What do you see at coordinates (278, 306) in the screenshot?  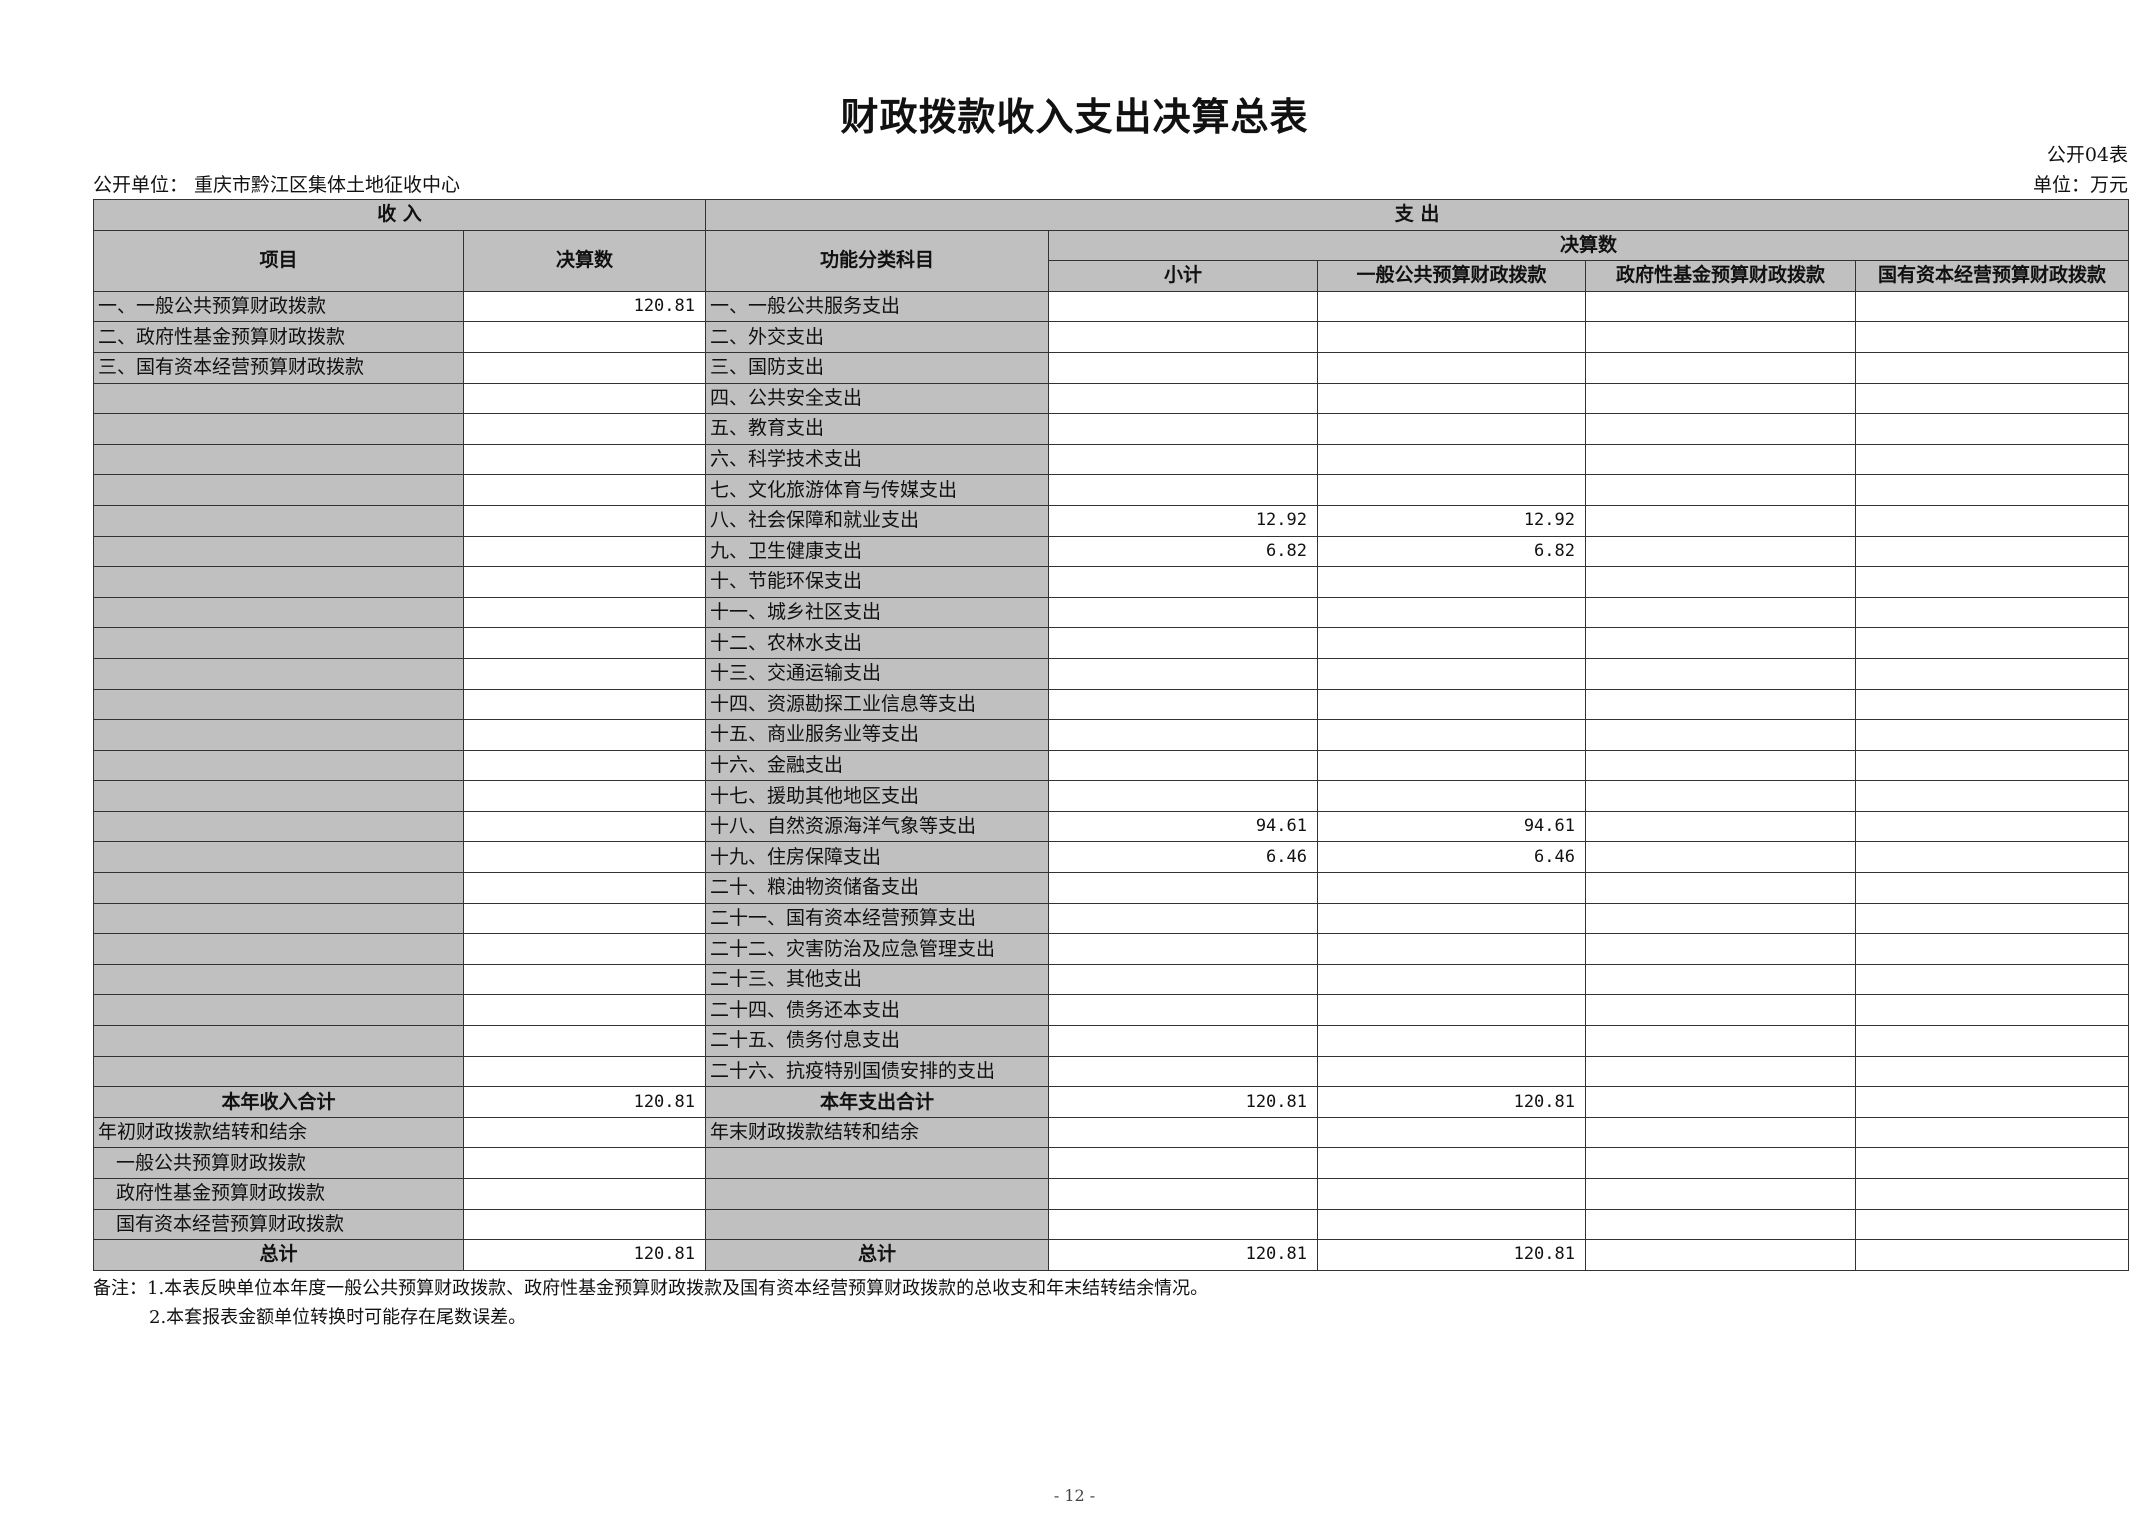 I see `income-item: 一、一般公共预算财政拨款` at bounding box center [278, 306].